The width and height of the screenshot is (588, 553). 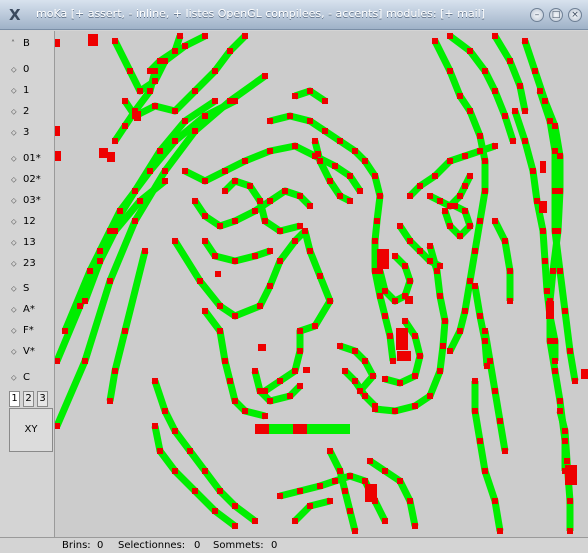 I want to click on view-tabs: 1 2 3, so click(x=31, y=399).